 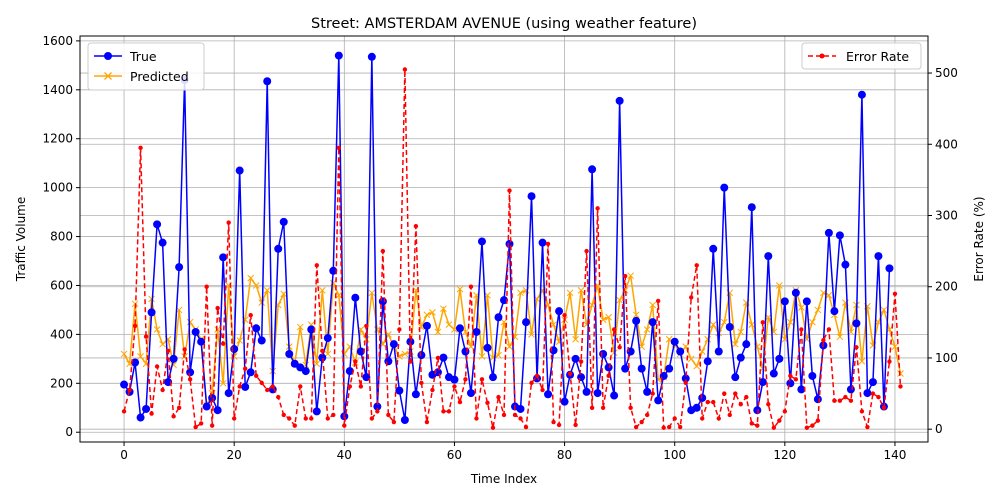 I want to click on x-tick-label: 100, so click(x=674, y=455).